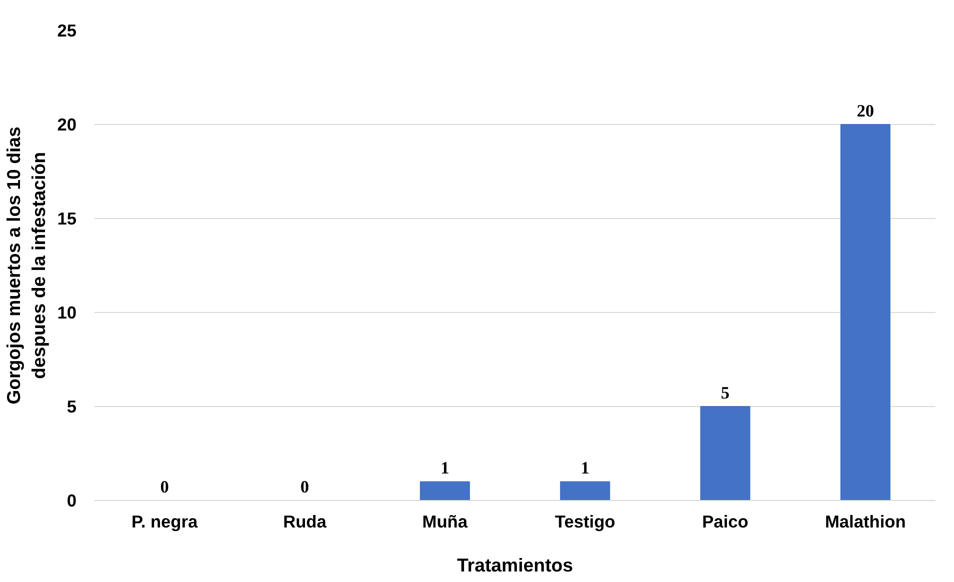 The image size is (954, 582). Describe the element at coordinates (445, 522) in the screenshot. I see `x-tick-label: Muña` at that location.